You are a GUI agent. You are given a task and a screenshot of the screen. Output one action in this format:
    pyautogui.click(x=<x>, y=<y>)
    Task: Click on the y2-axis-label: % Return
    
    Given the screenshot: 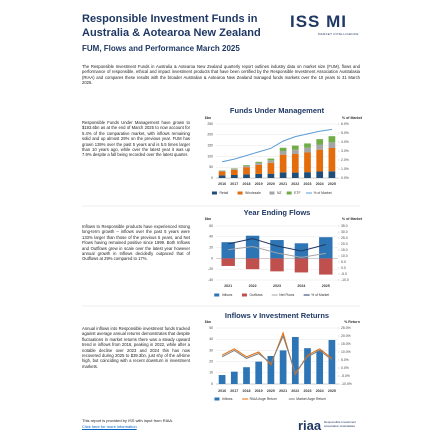 What is the action you would take?
    pyautogui.click(x=352, y=322)
    